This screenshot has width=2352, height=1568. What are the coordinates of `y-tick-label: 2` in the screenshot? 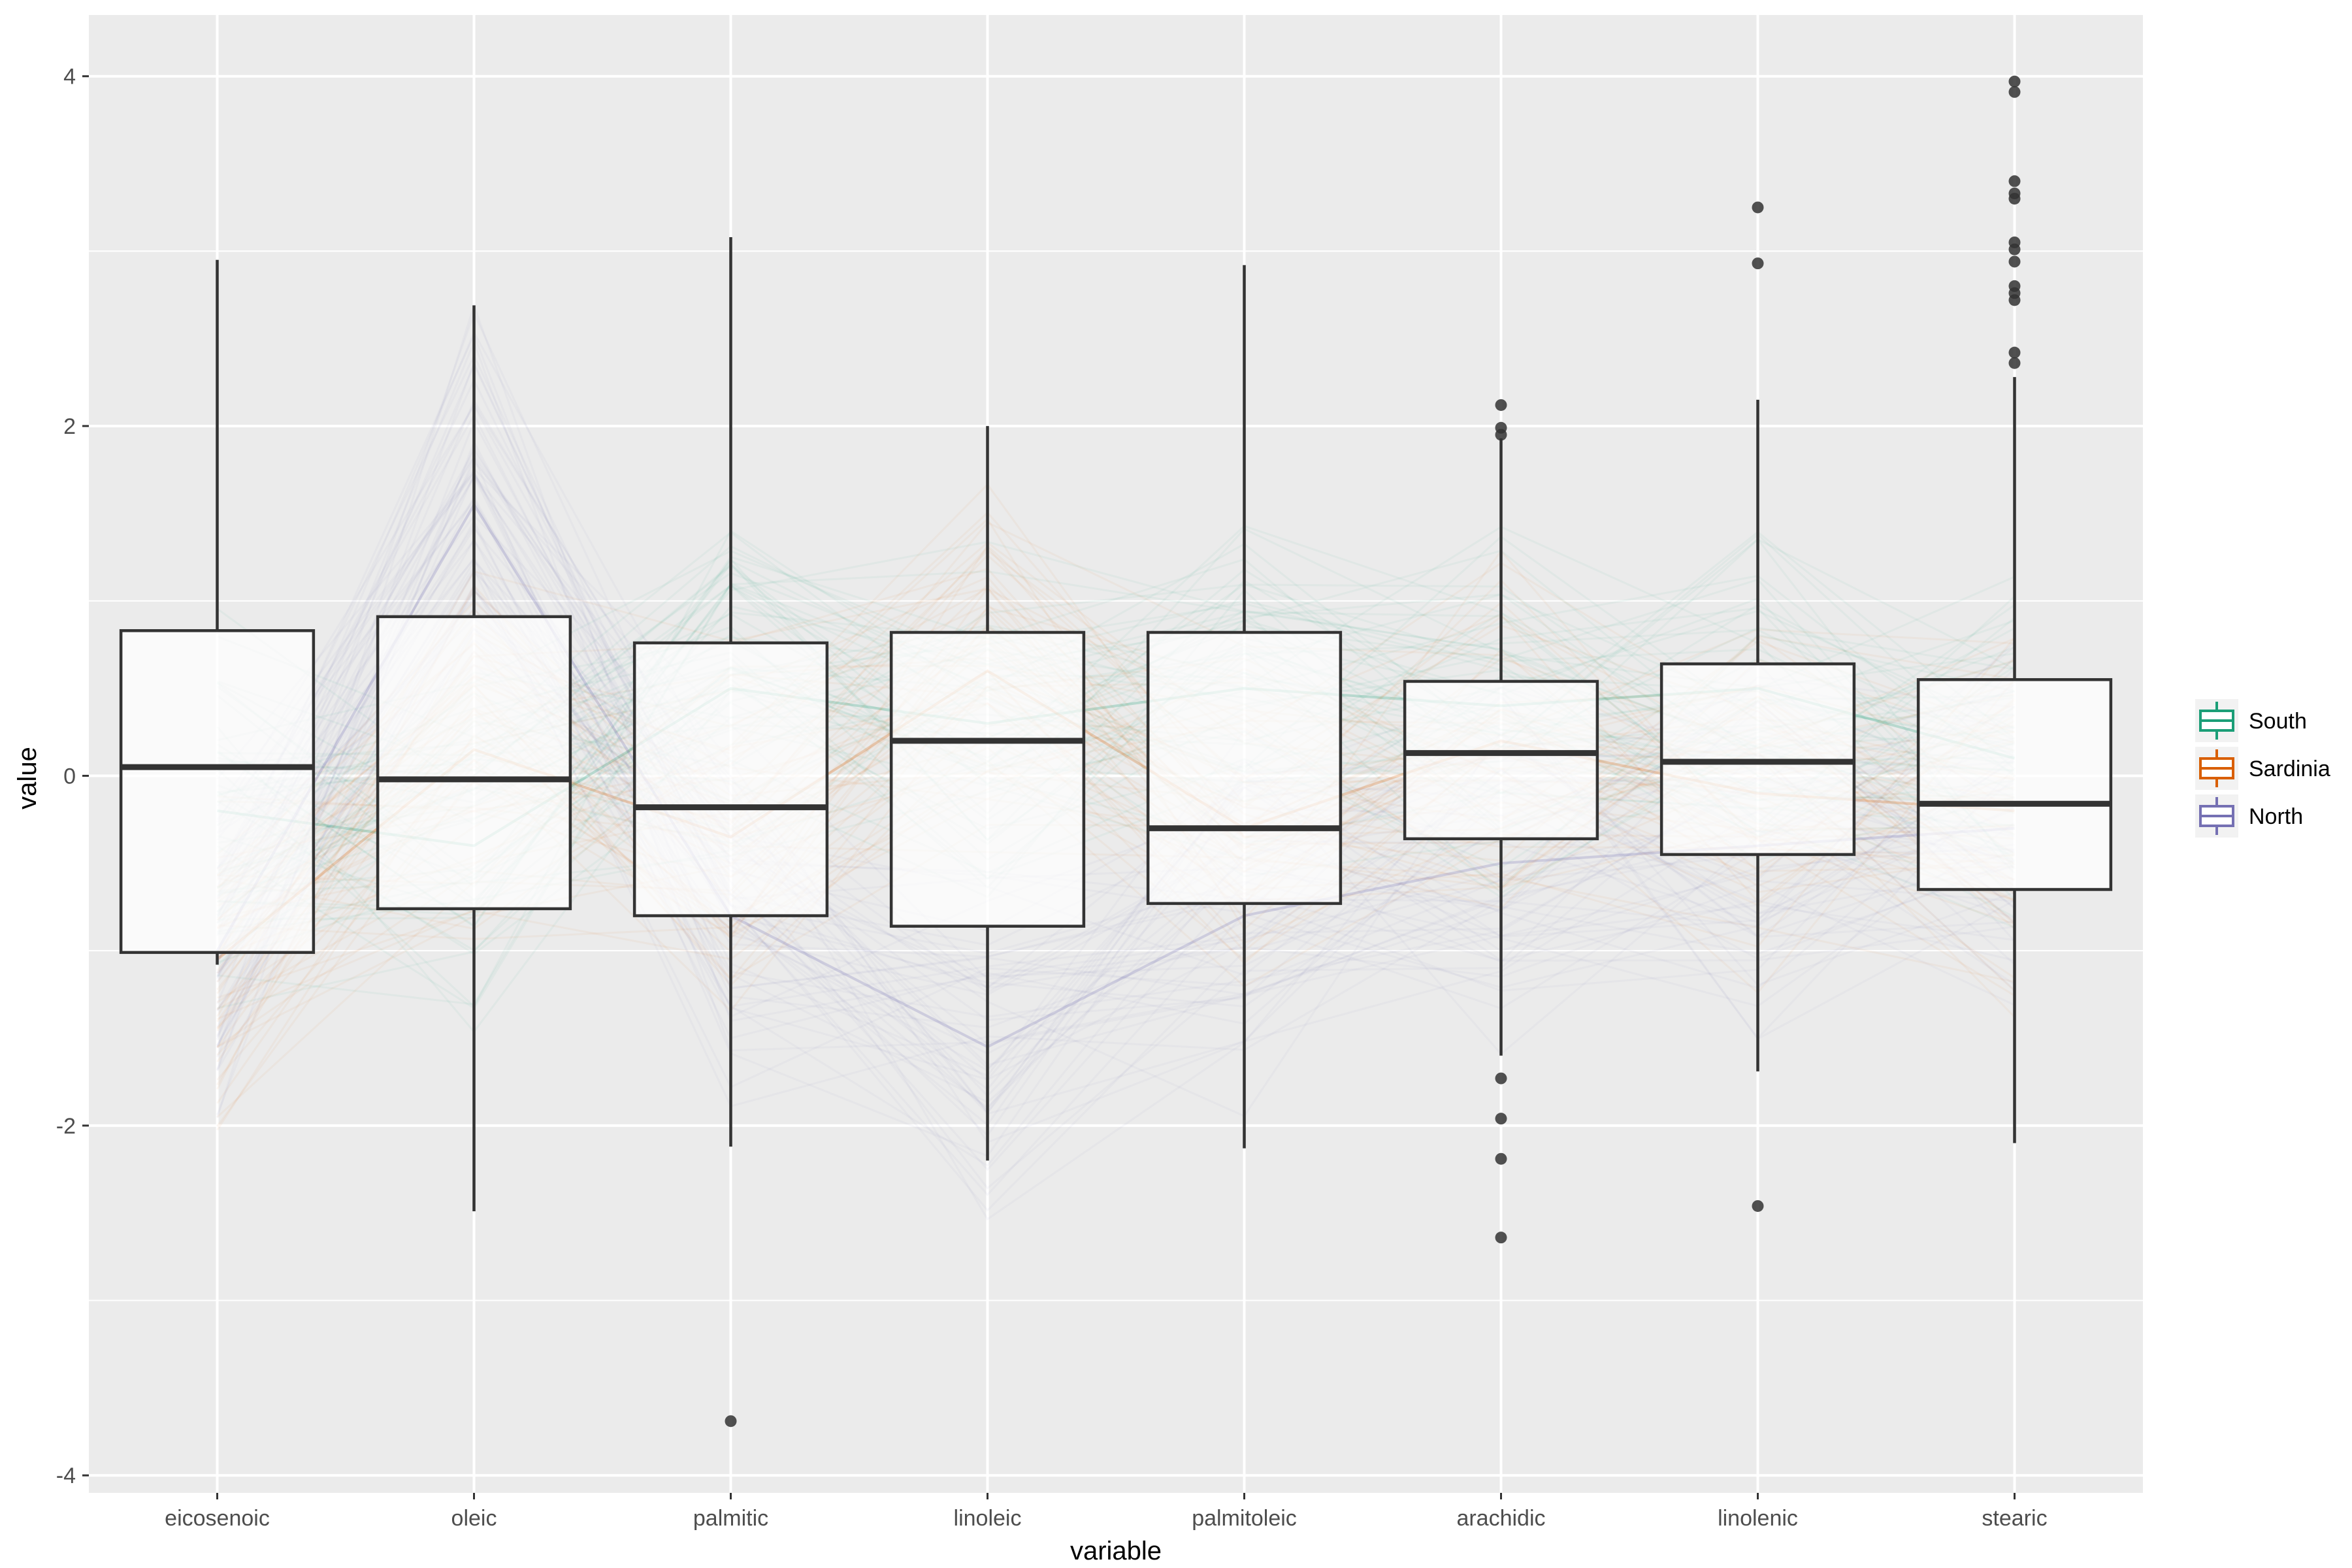 It's located at (69, 426).